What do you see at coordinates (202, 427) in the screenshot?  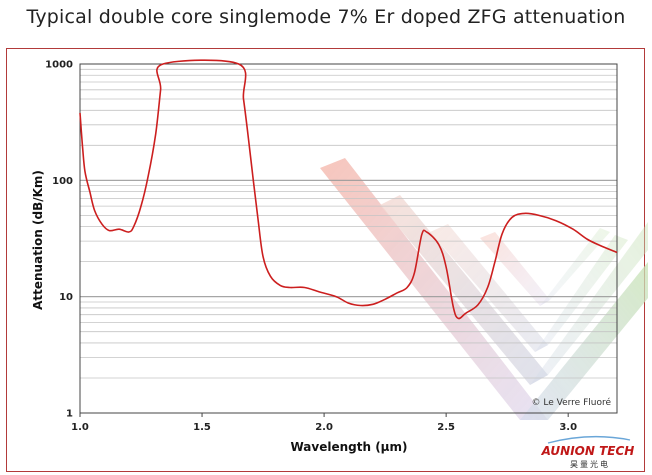 I see `x-tick-label: 1.5` at bounding box center [202, 427].